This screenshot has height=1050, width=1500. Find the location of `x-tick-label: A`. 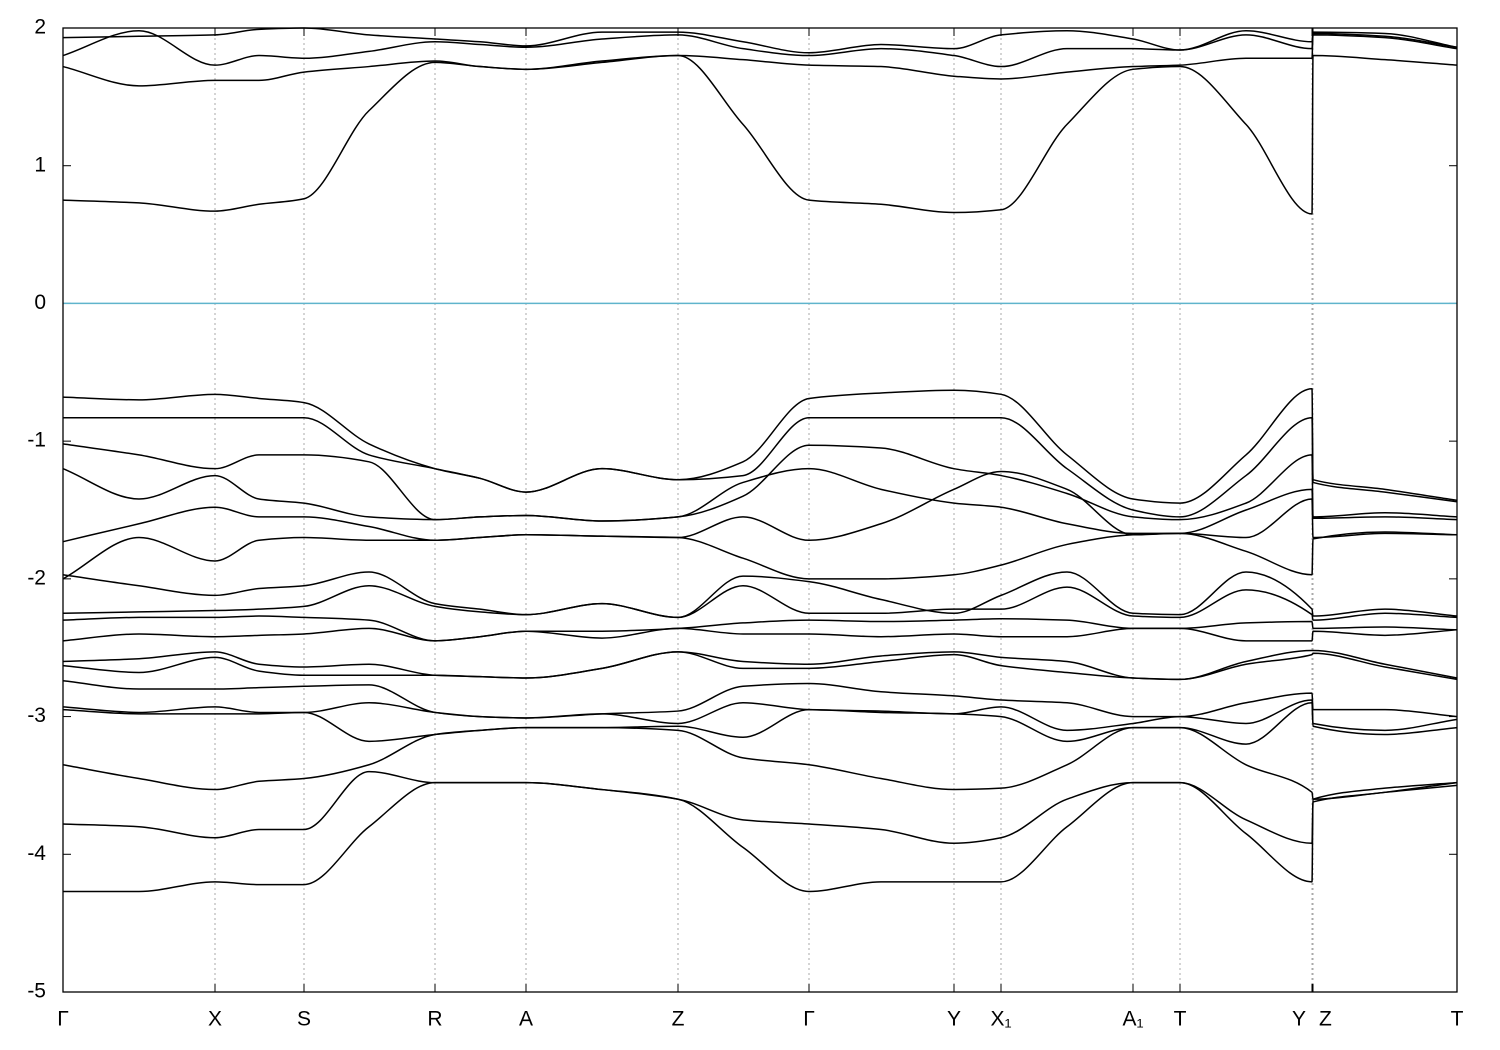

x-tick-label: A is located at coordinates (526, 1019).